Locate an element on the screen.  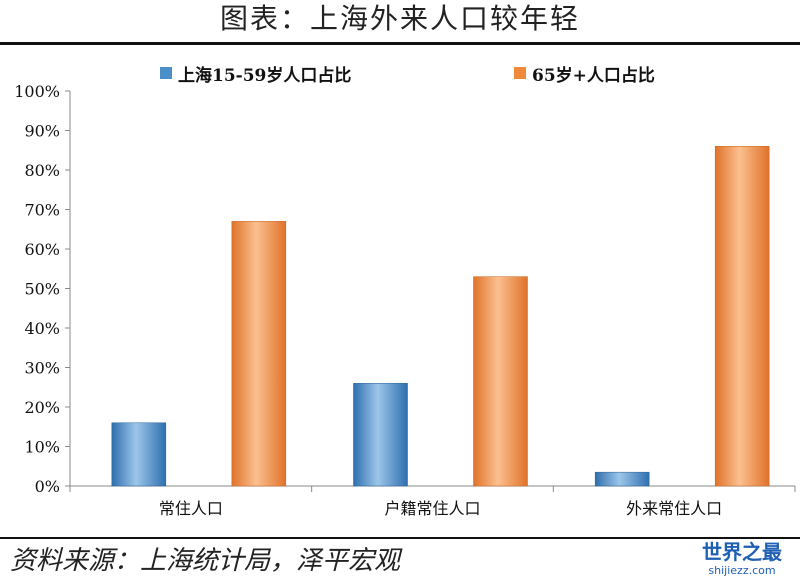
x-category-label: 常住人口 is located at coordinates (191, 508).